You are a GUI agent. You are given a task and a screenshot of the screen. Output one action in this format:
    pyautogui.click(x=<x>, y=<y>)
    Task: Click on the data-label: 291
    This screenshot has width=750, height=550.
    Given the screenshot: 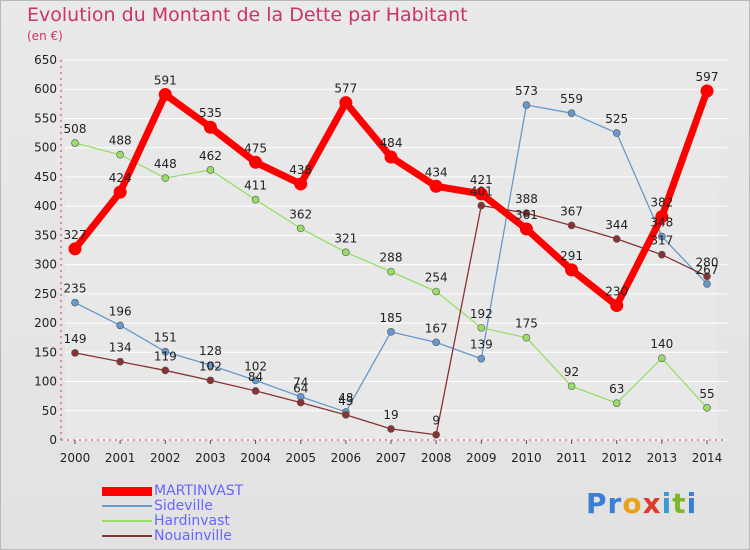 What is the action you would take?
    pyautogui.click(x=571, y=256)
    